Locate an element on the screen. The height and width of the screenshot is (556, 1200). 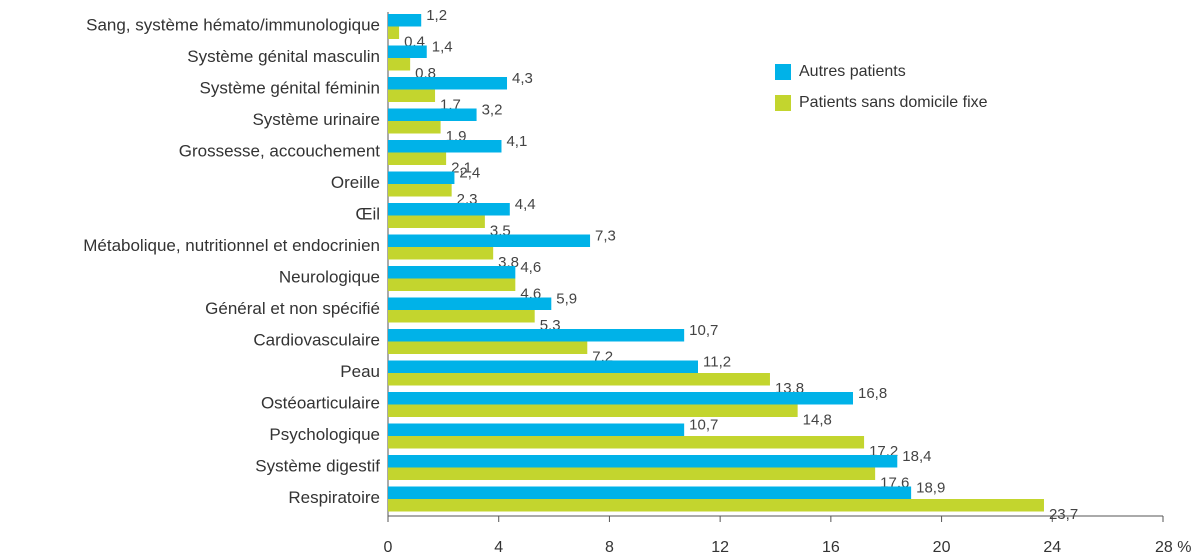
category-label: Cardiovasculaire is located at coordinates (316, 339).